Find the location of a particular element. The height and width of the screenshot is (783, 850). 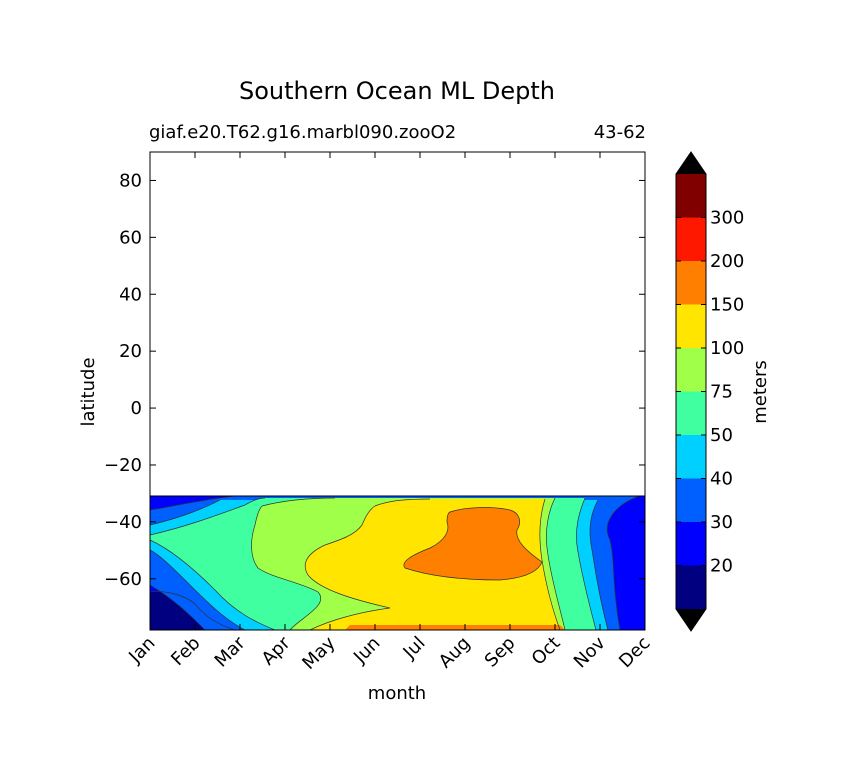

colorbar-extend-low is located at coordinates (691, 620).